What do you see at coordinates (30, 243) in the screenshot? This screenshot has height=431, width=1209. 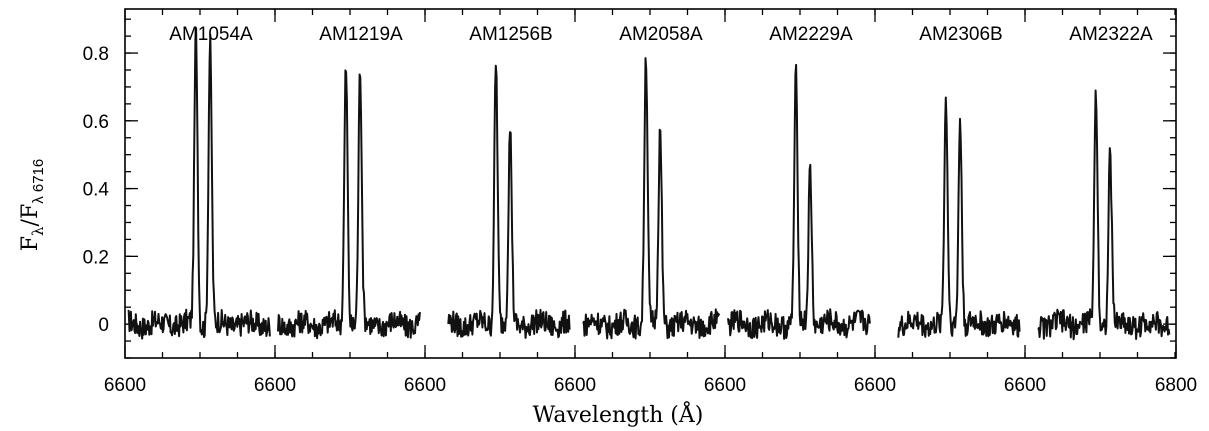 I see `y-axis-title-main: F` at bounding box center [30, 243].